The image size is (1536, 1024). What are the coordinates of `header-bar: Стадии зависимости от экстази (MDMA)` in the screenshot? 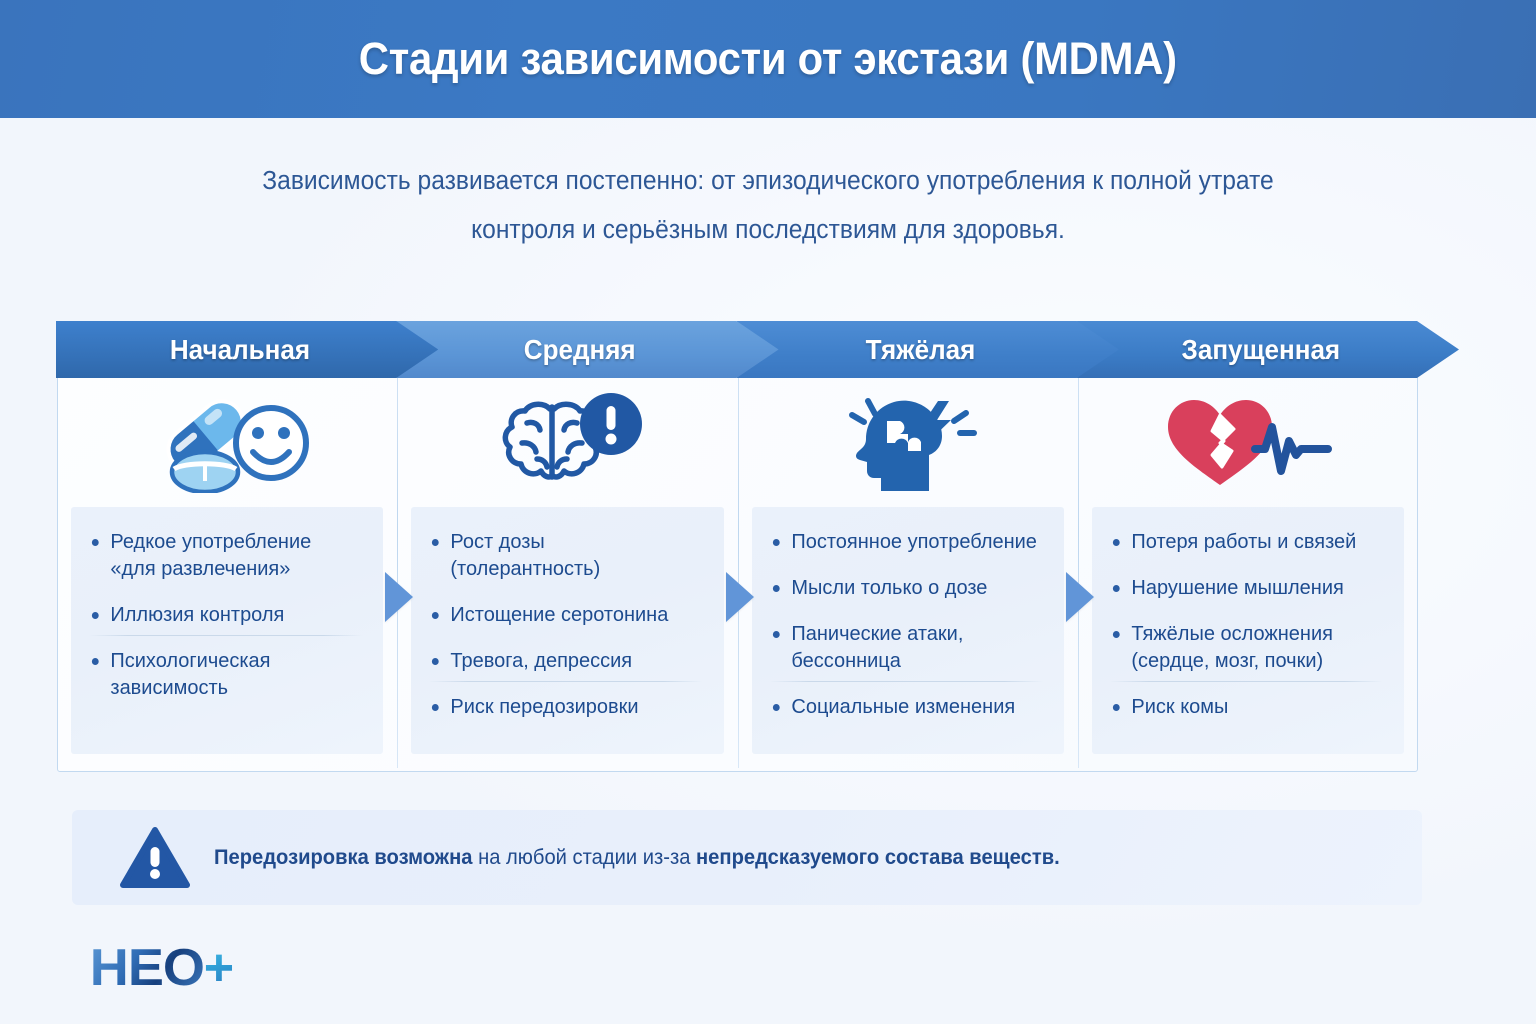 It's located at (768, 59).